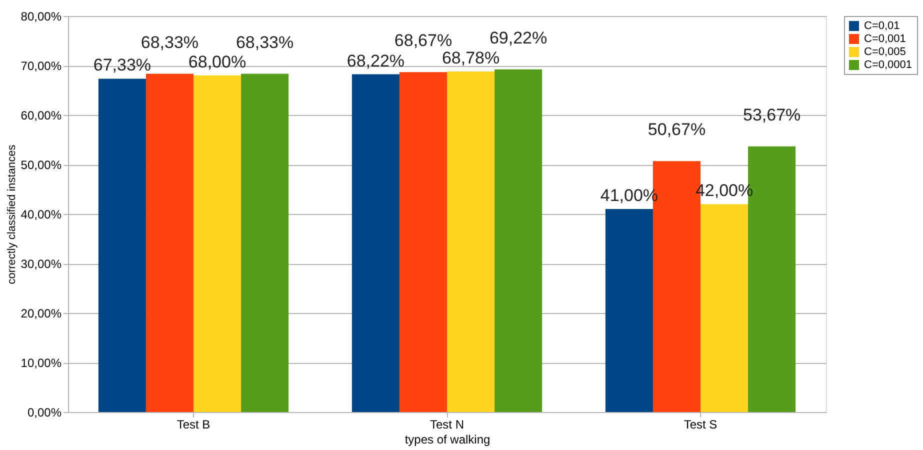 Image resolution: width=923 pixels, height=450 pixels. Describe the element at coordinates (885, 52) in the screenshot. I see `legend-label: C=0,005` at that location.